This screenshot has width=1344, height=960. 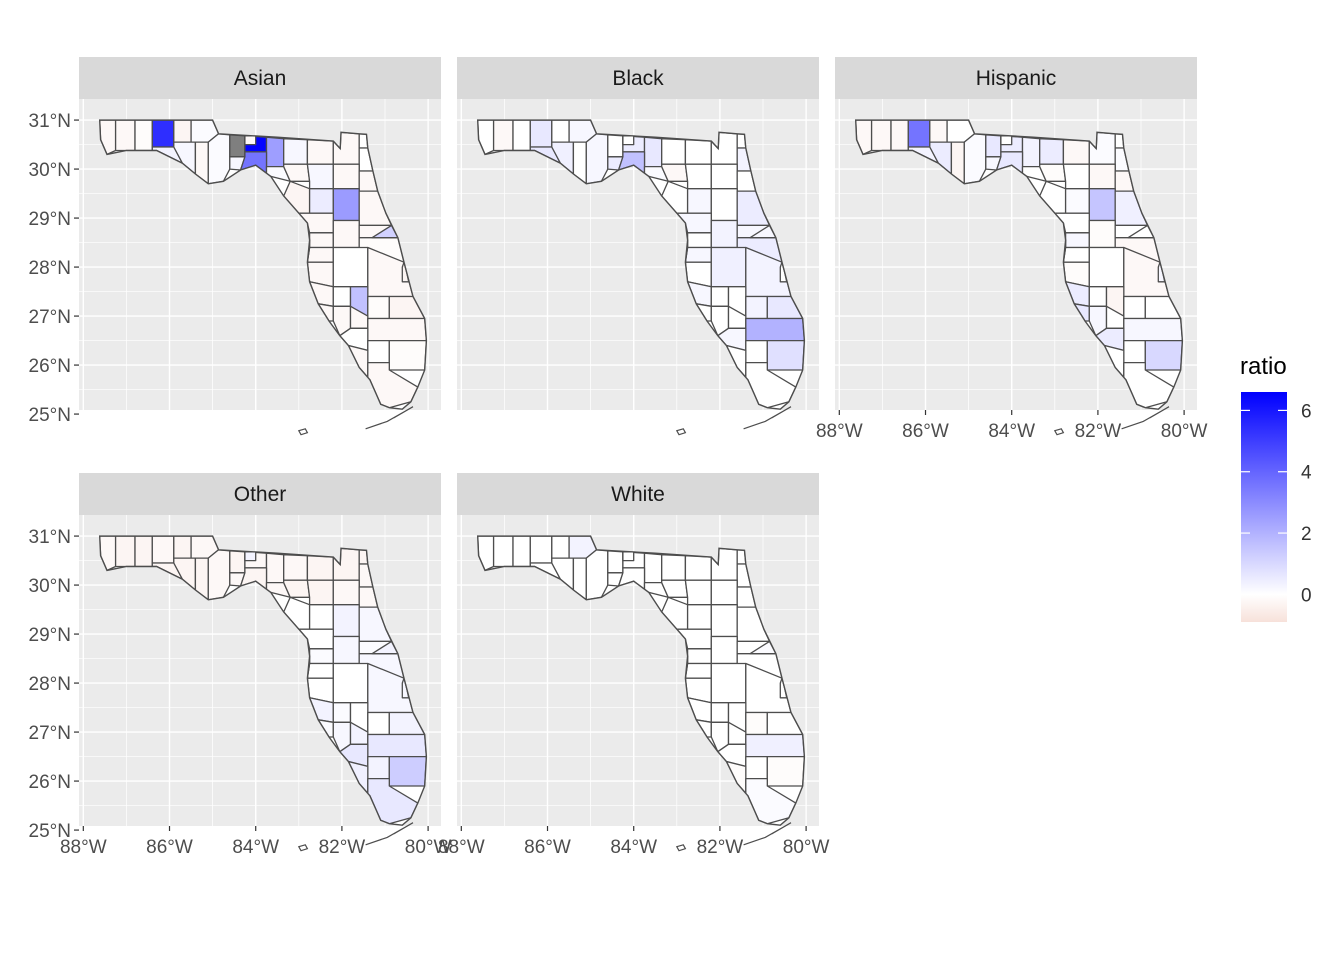 What do you see at coordinates (169, 847) in the screenshot?
I see `x-tick-label: 86°W` at bounding box center [169, 847].